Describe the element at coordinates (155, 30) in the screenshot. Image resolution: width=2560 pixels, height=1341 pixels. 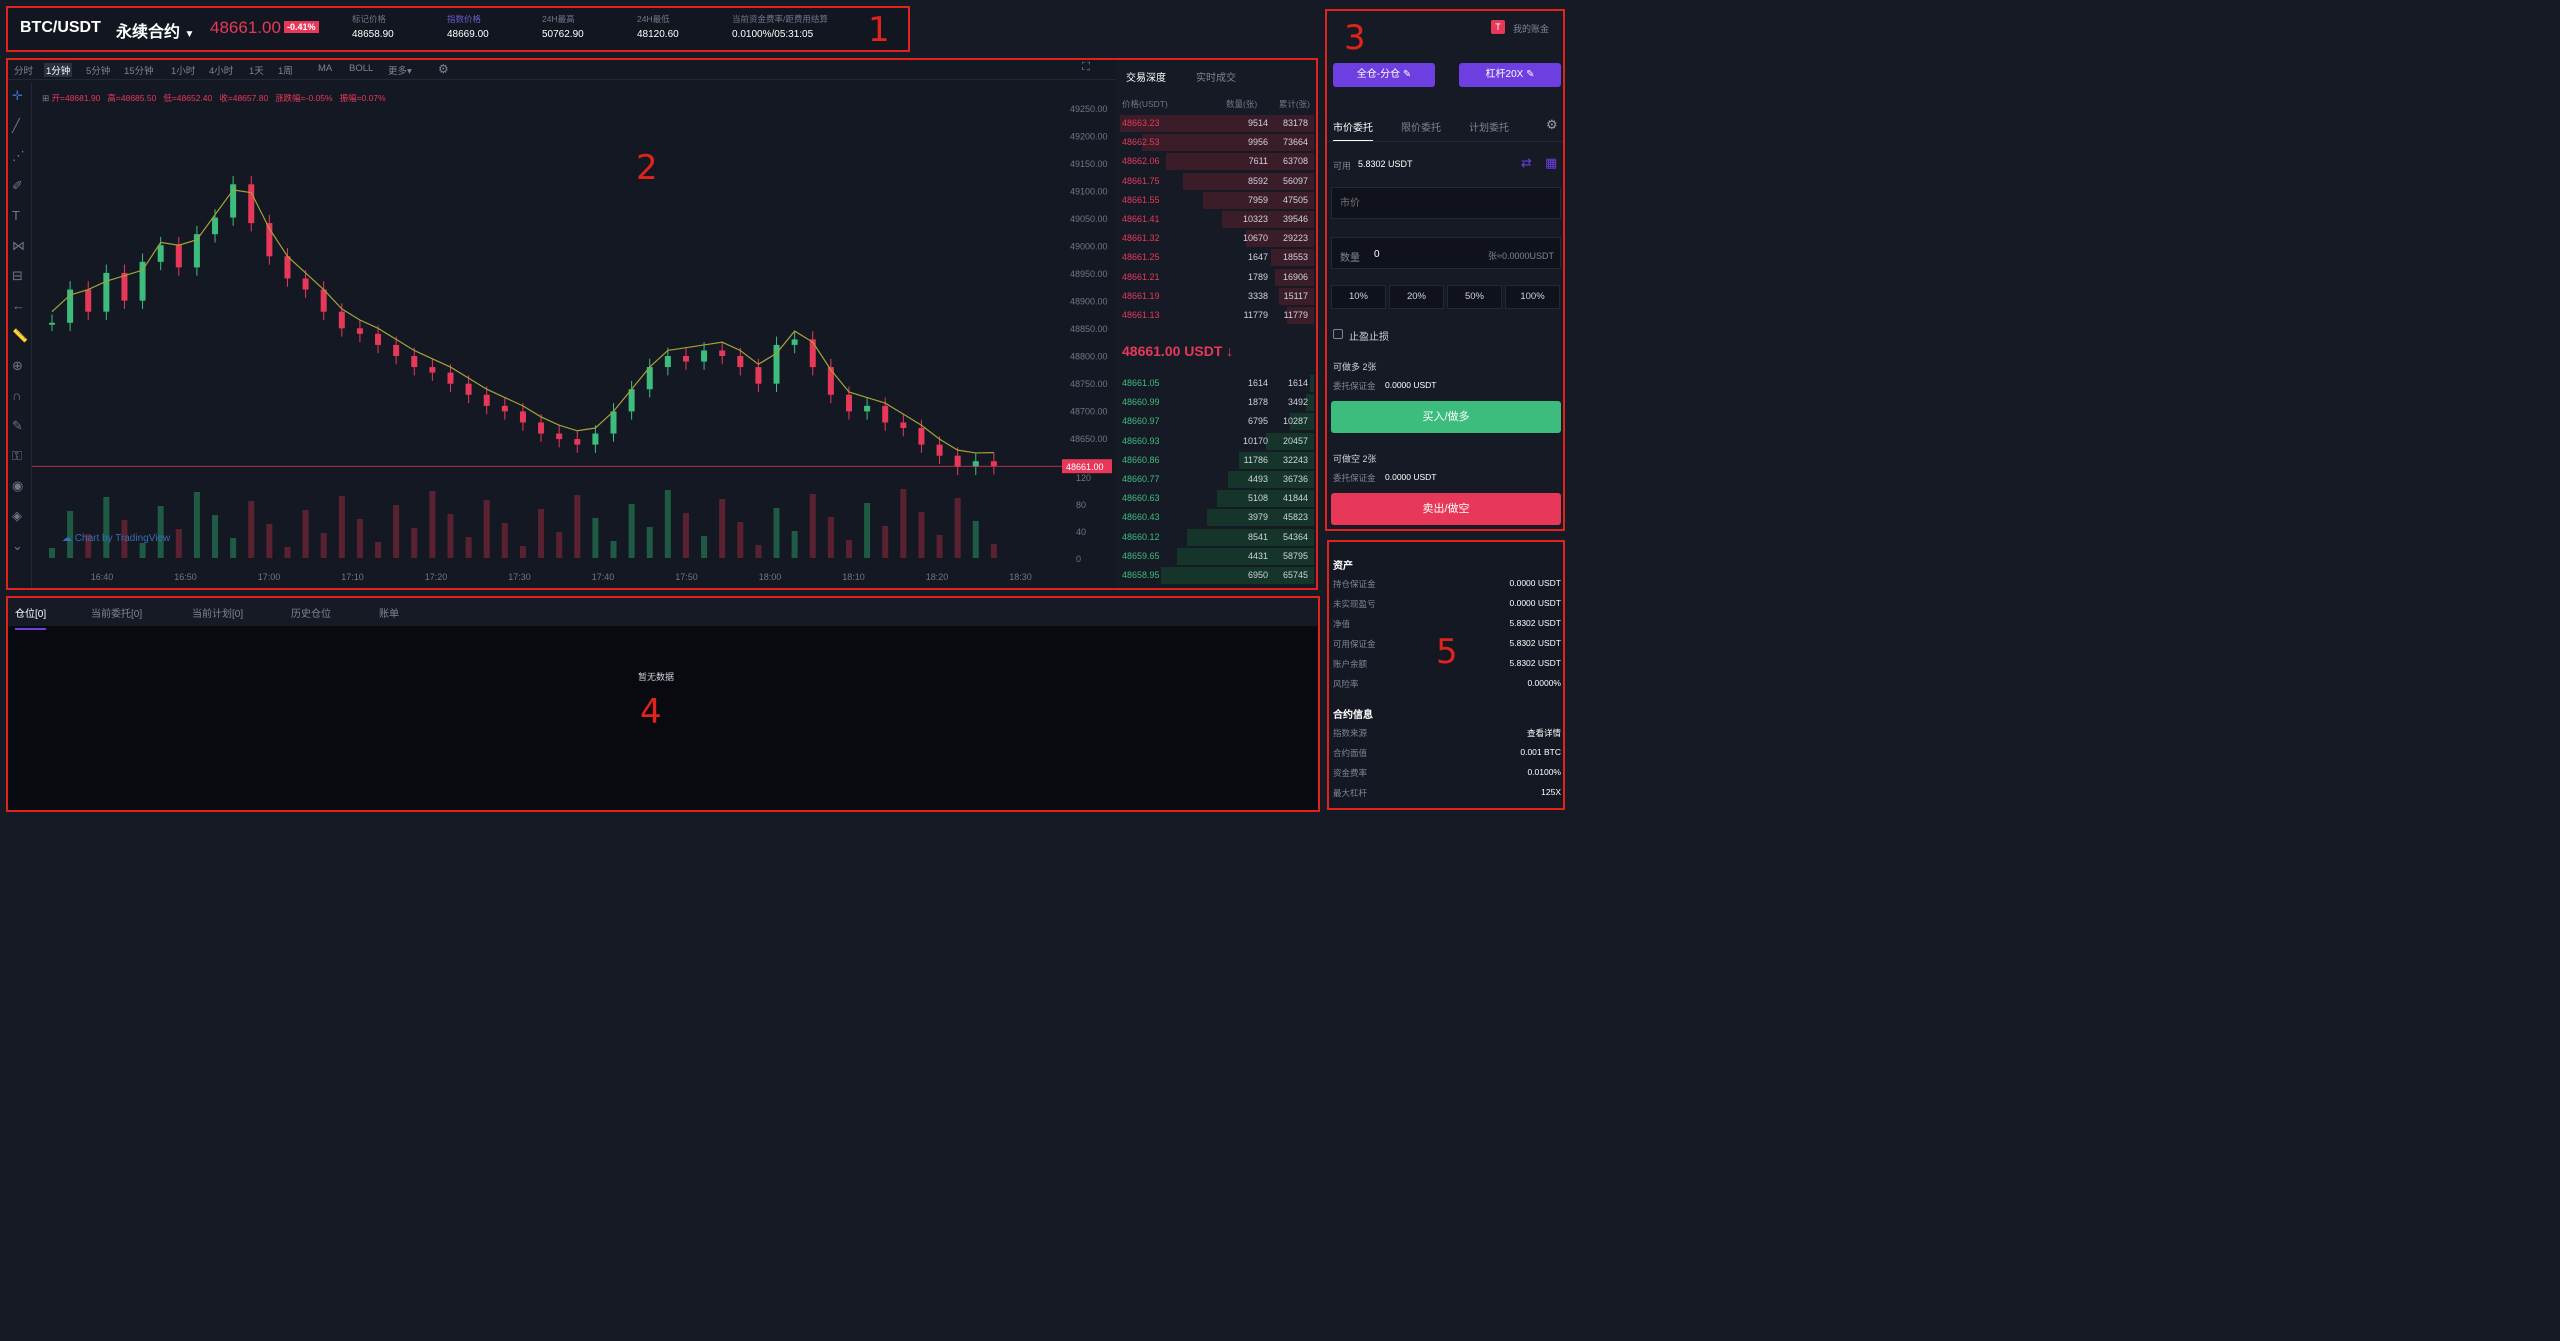
I see `contract-type-dropdown: 永续合约 ▼` at that location.